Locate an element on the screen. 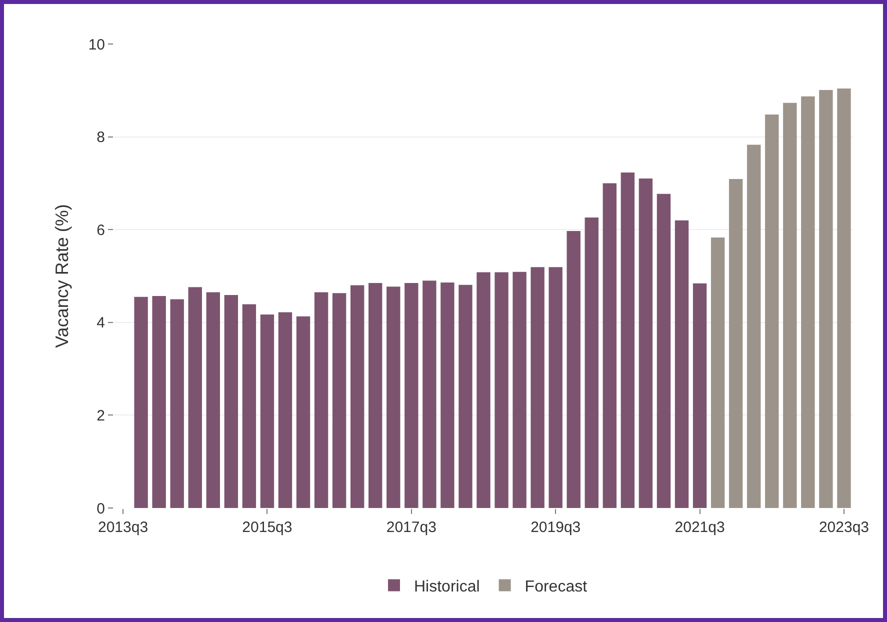 This screenshot has width=887, height=622. x-tick-label: 2013q3 is located at coordinates (123, 527).